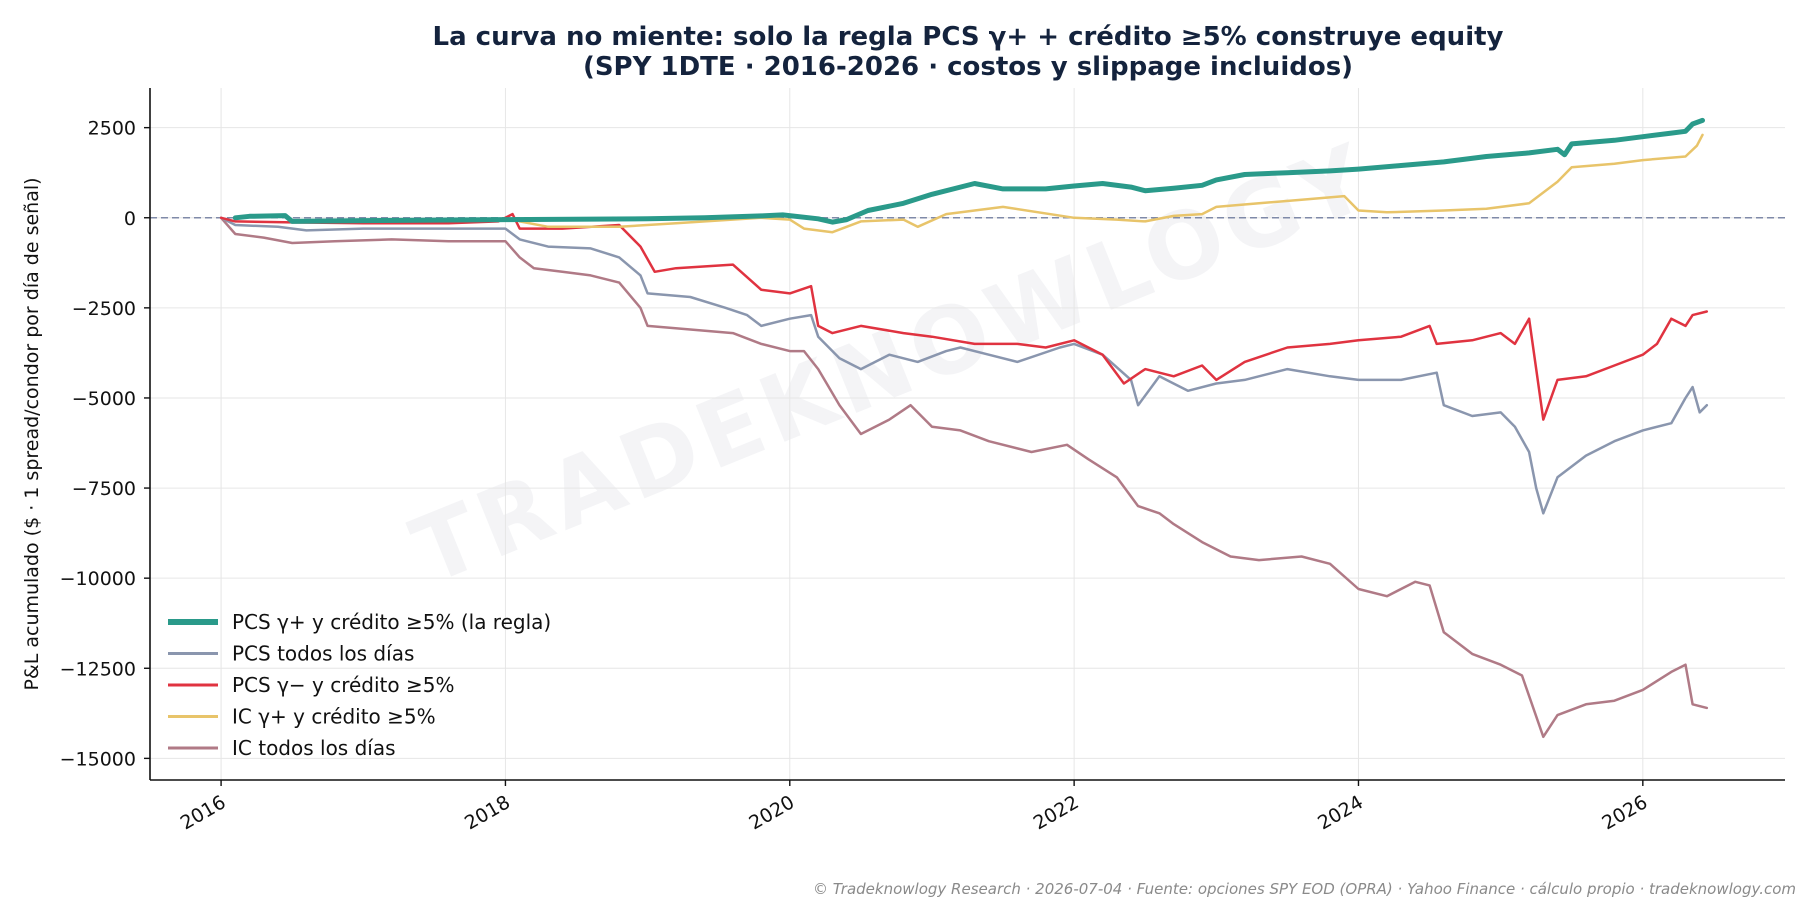 The image size is (1800, 900). I want to click on y-tick-label: −2500, so click(104, 309).